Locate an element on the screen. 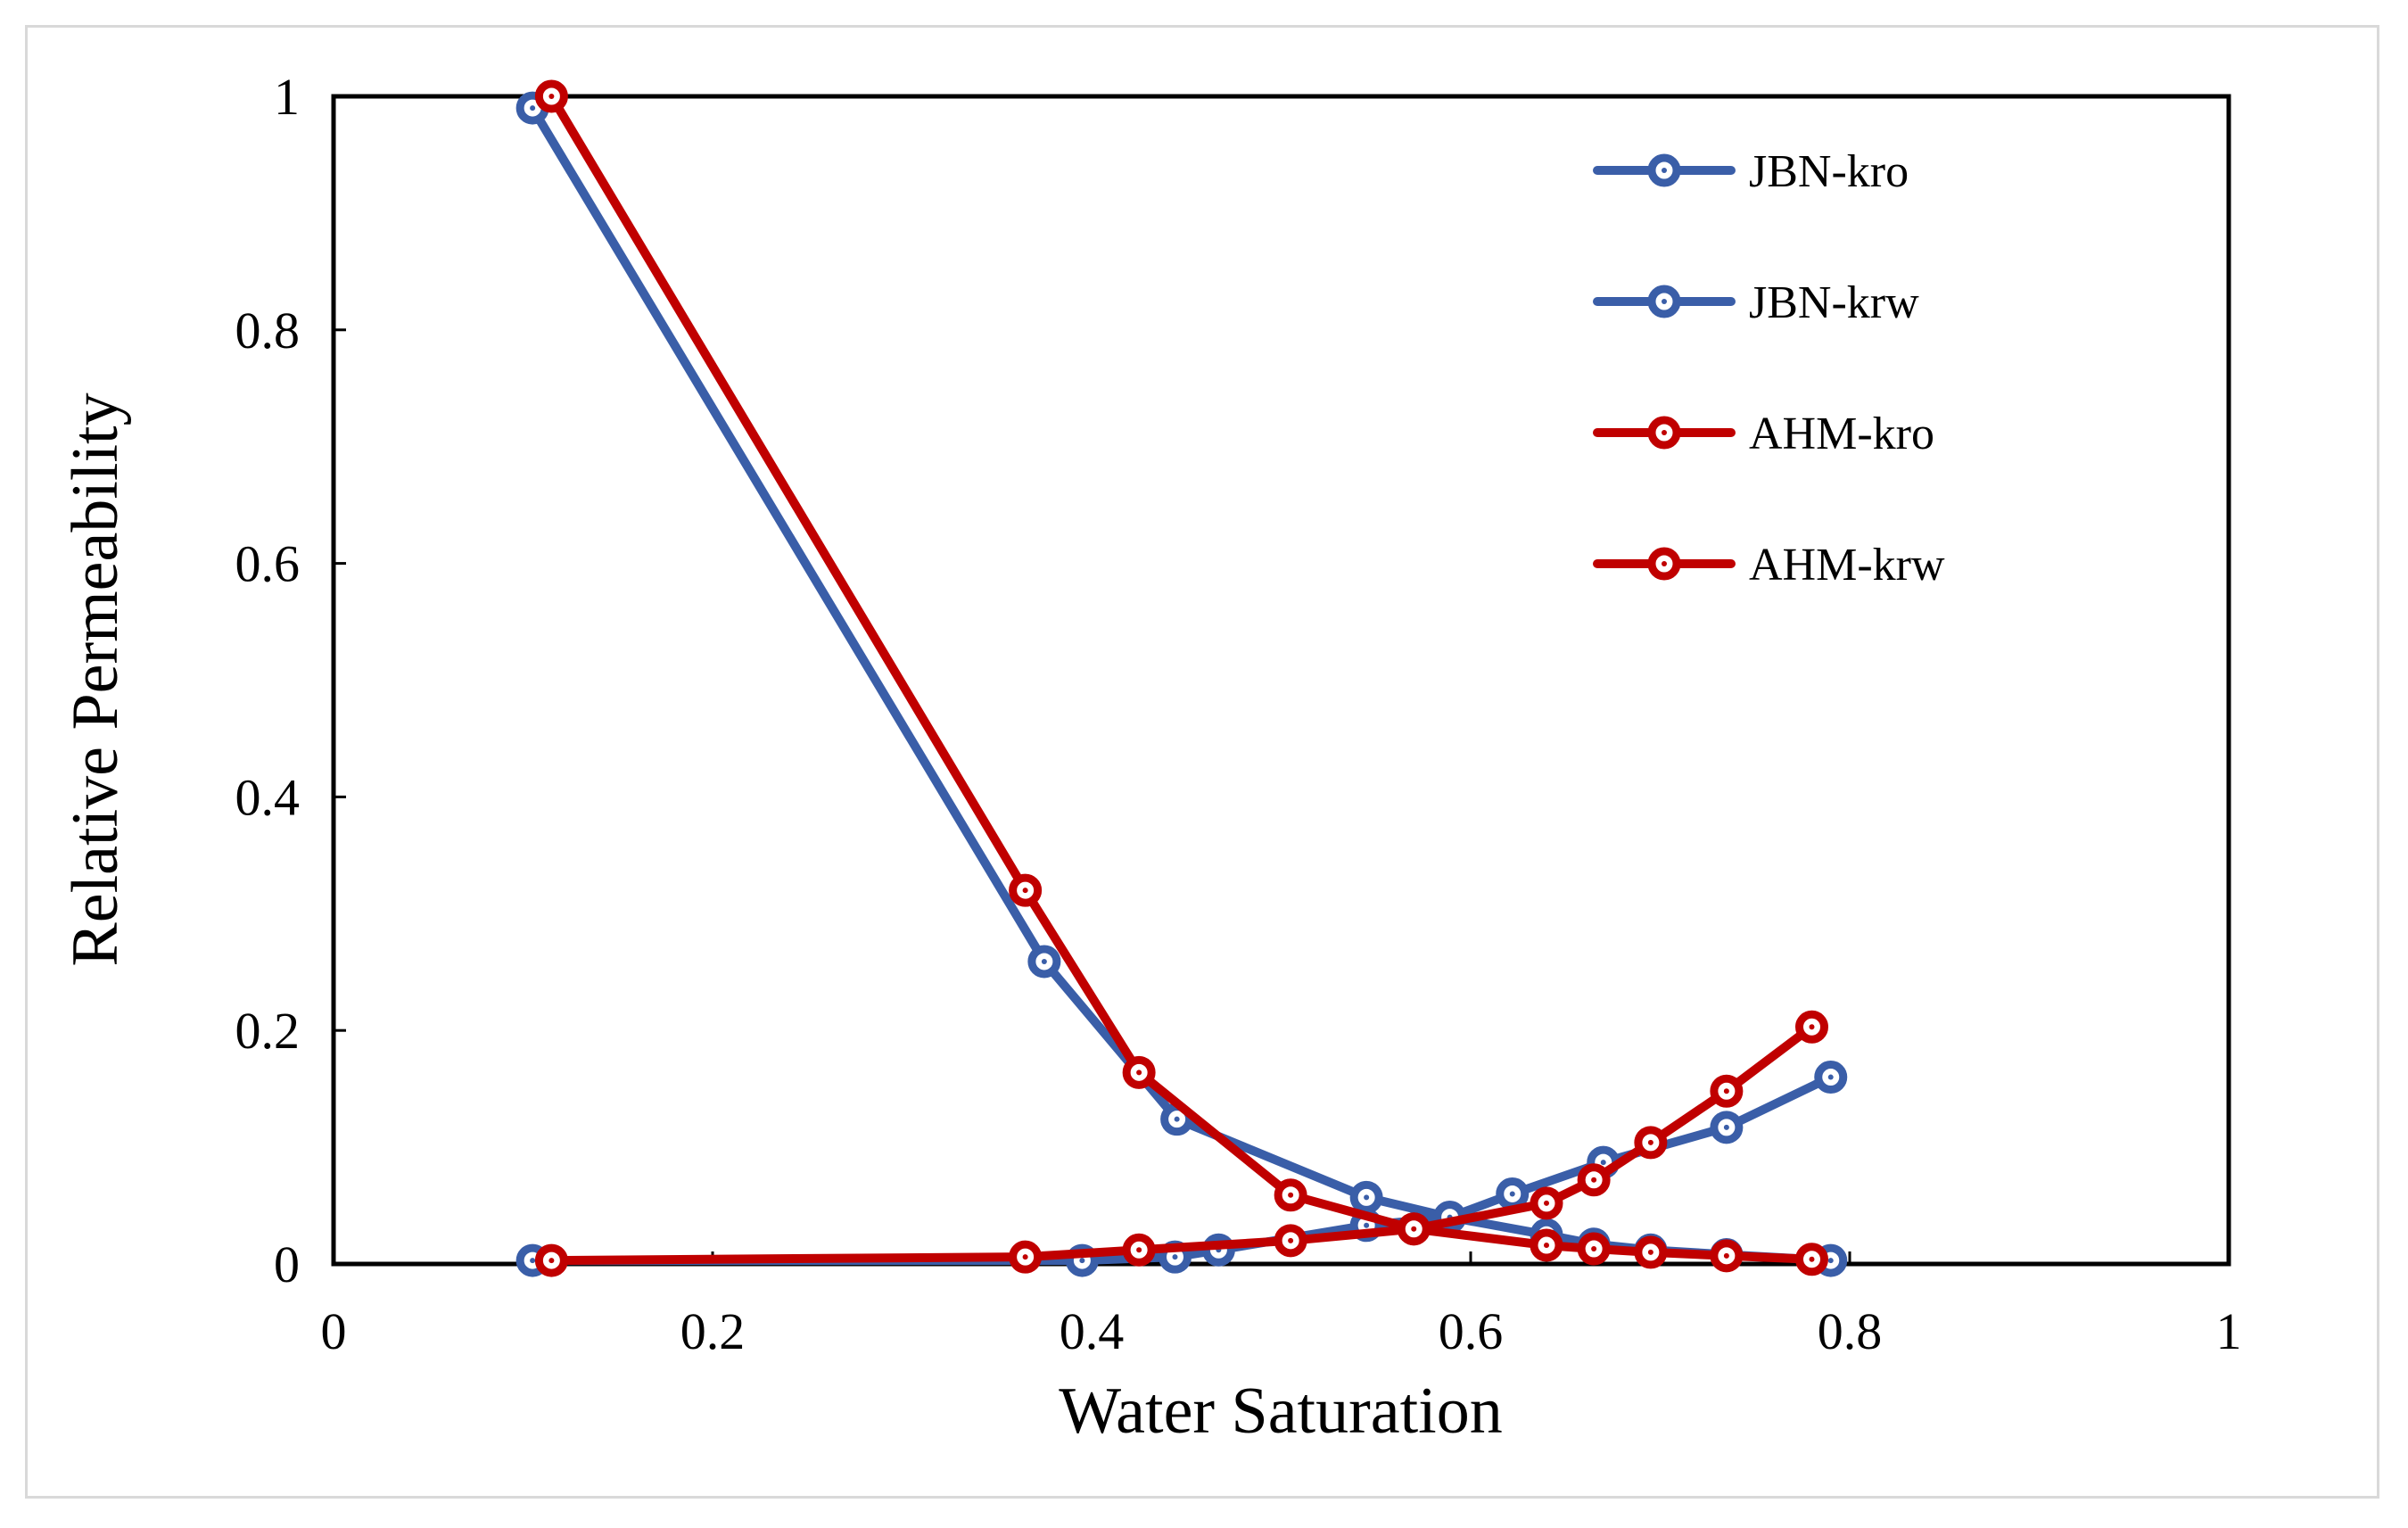 This screenshot has height=1528, width=2408. legend-label: JBN-kro is located at coordinates (1829, 171).